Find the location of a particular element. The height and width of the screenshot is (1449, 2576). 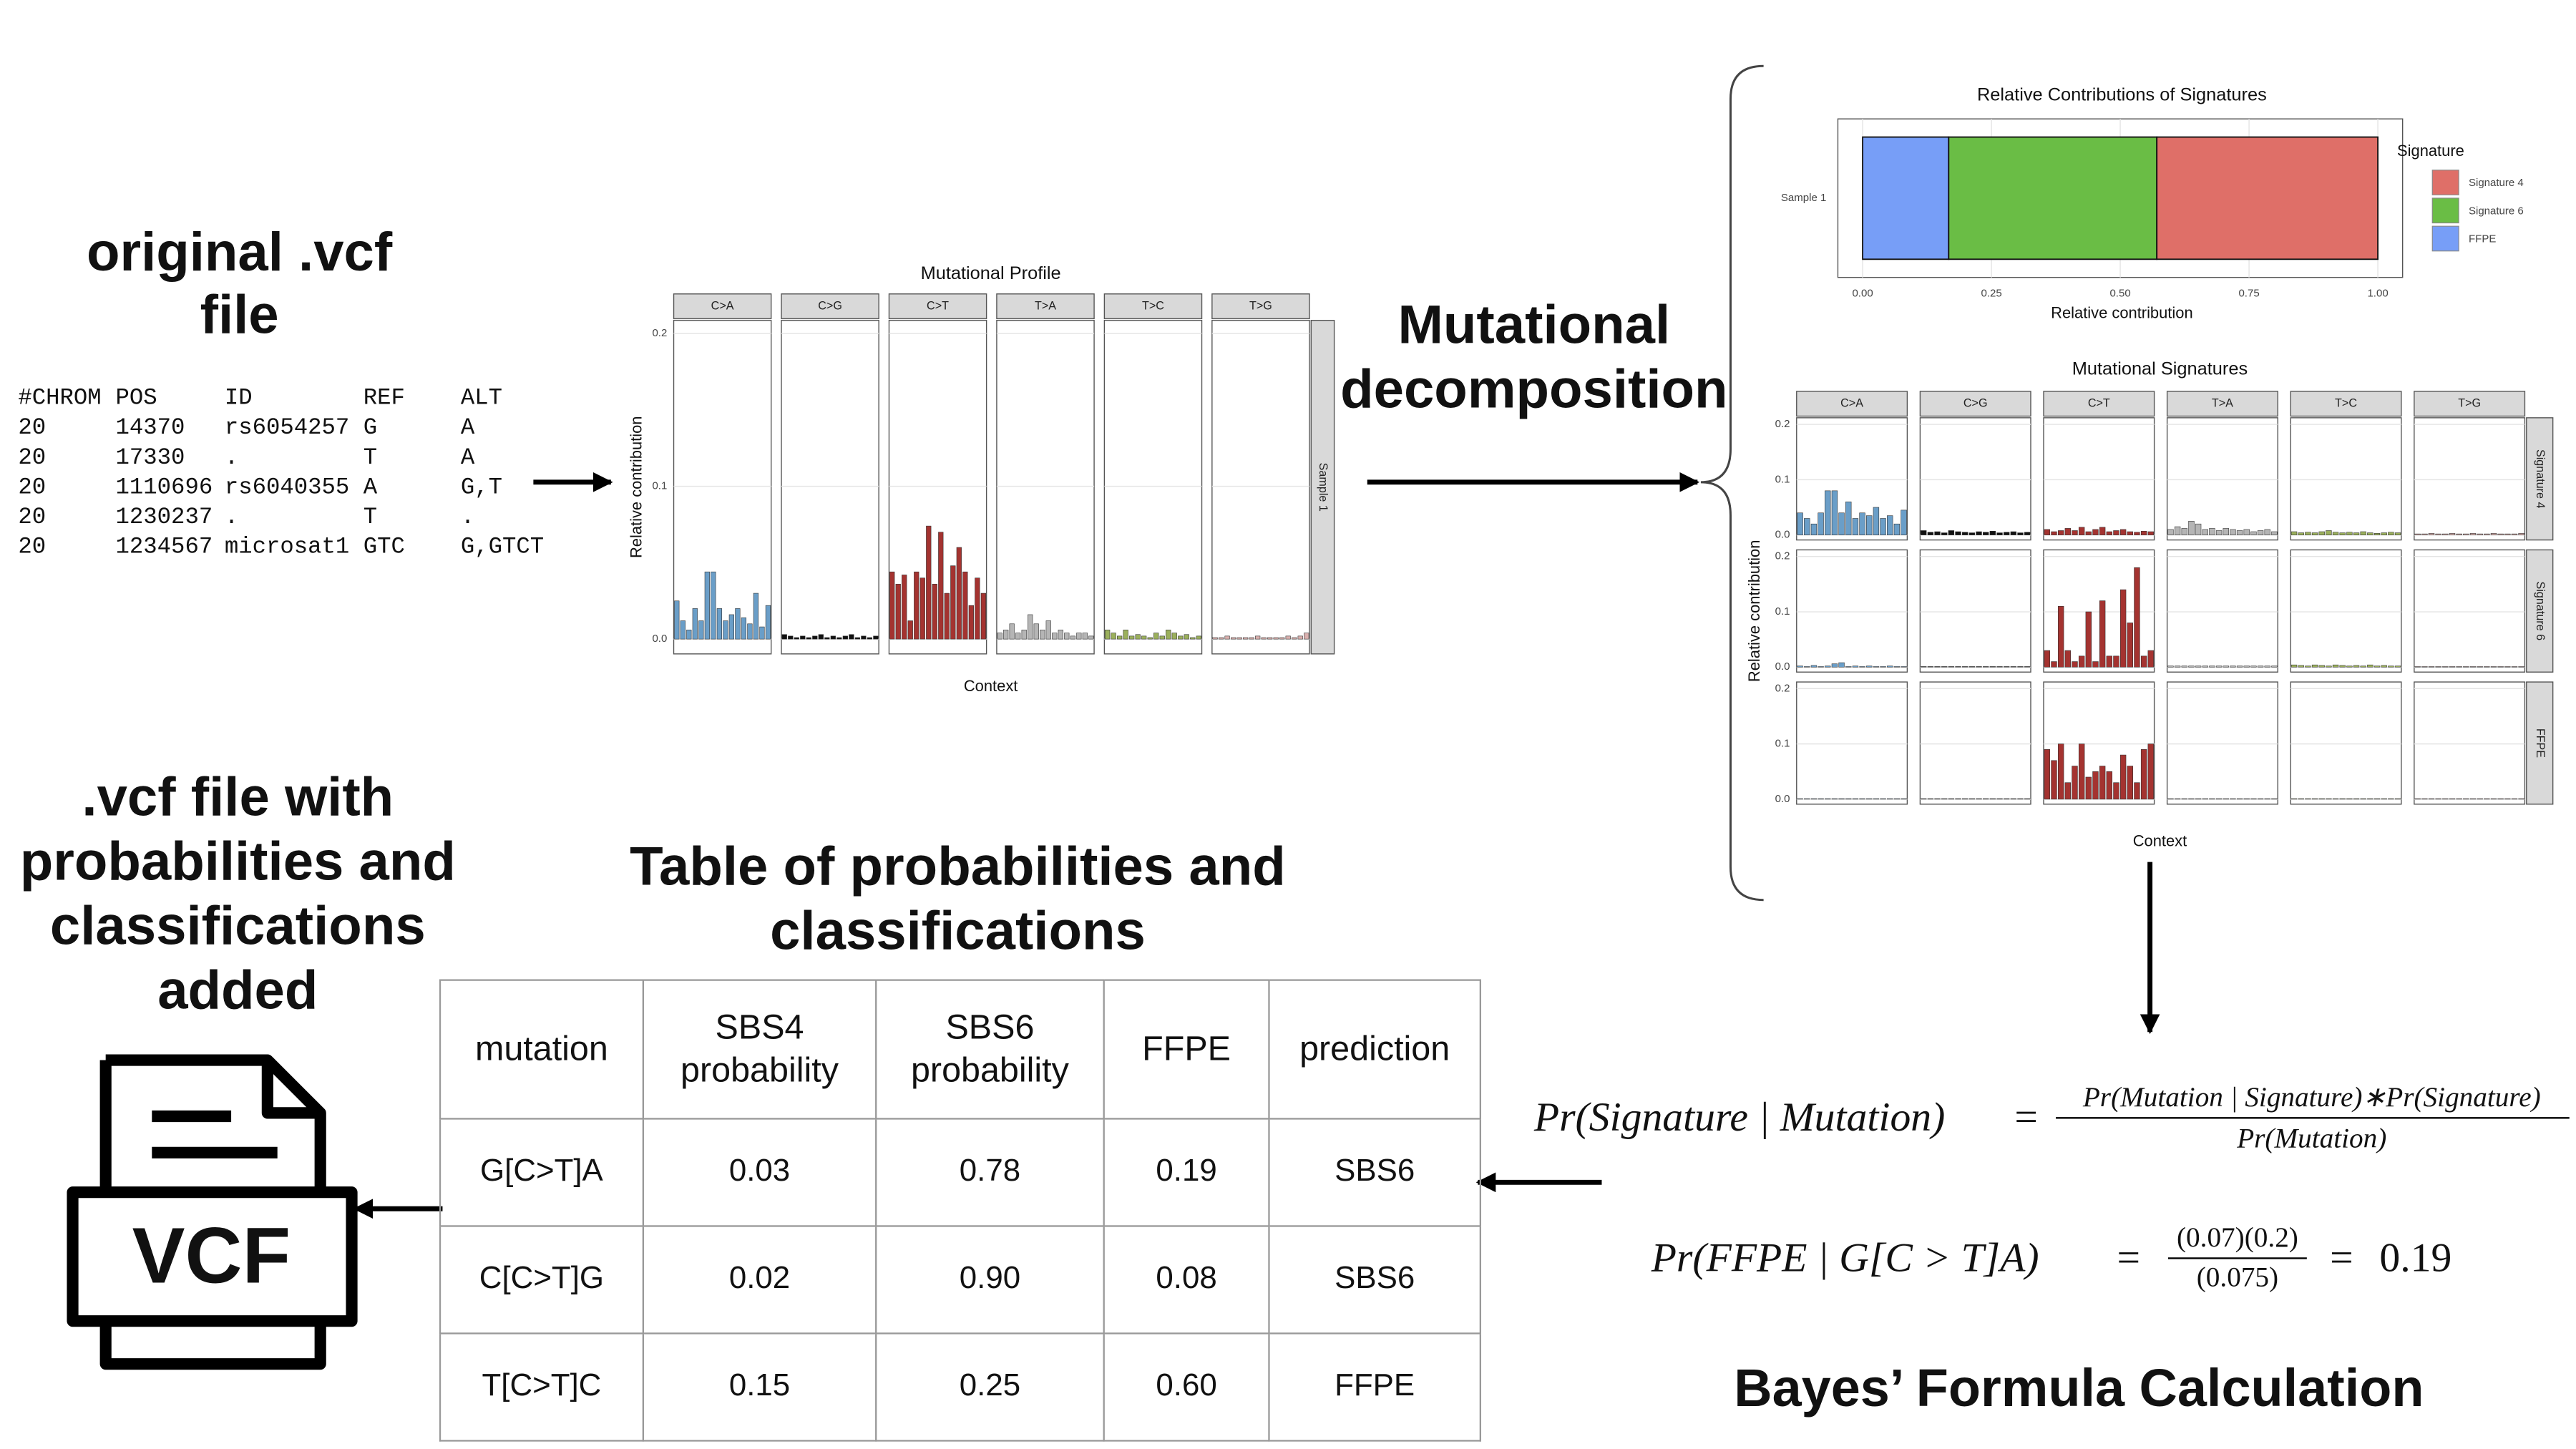

vcf-icon is located at coordinates (212, 1212).